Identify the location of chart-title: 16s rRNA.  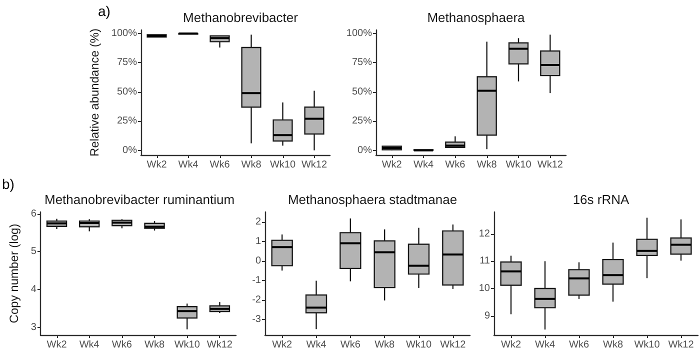
(601, 199).